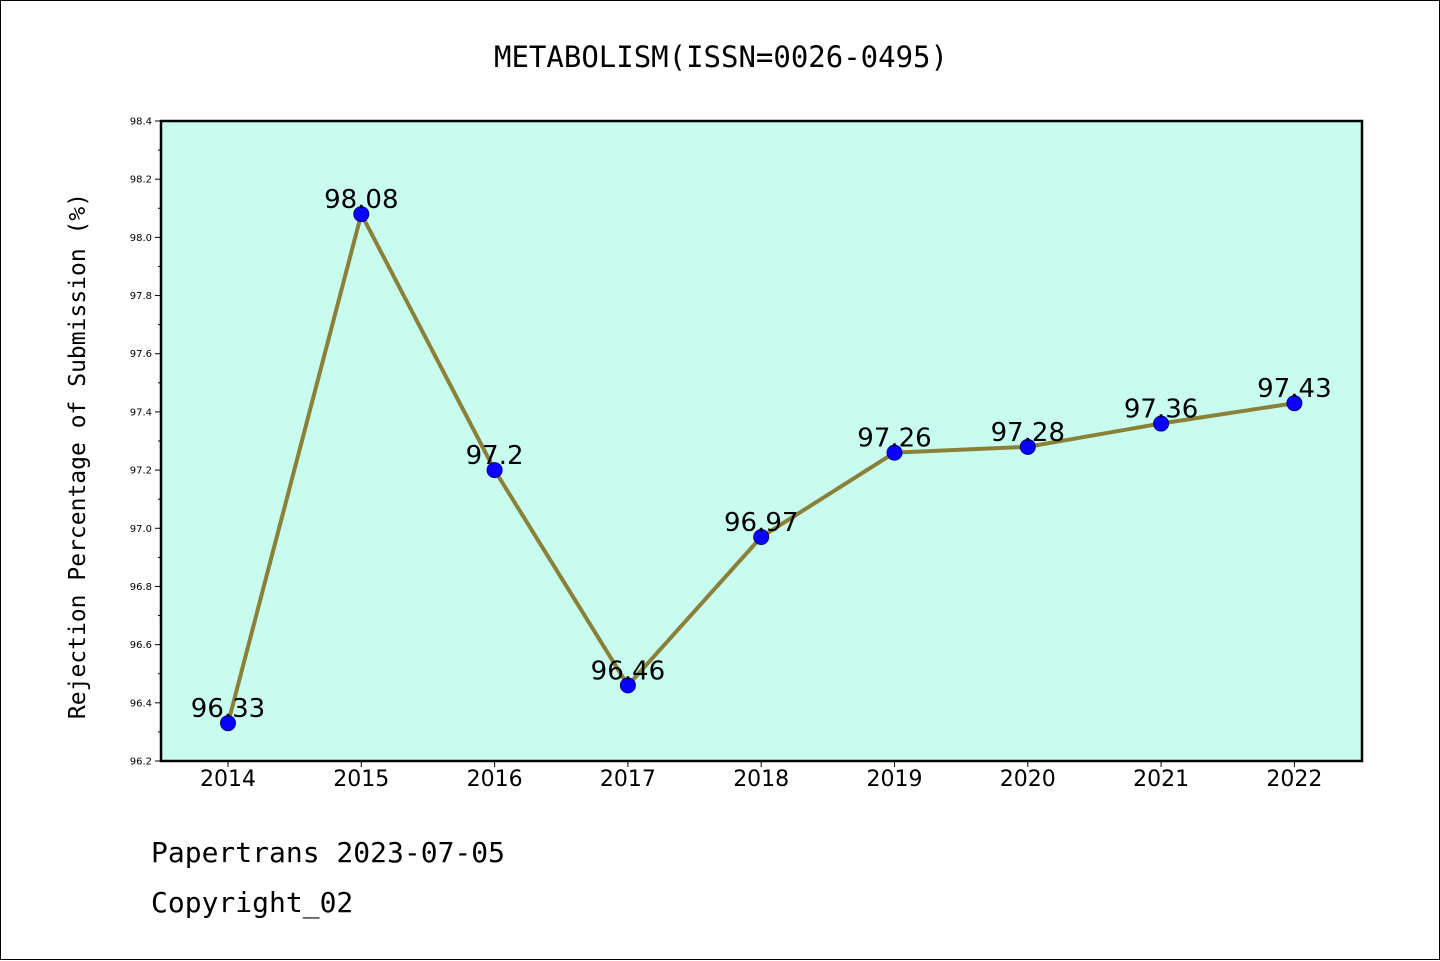 The width and height of the screenshot is (1440, 961). I want to click on y-tick-label: 97.0, so click(141, 529).